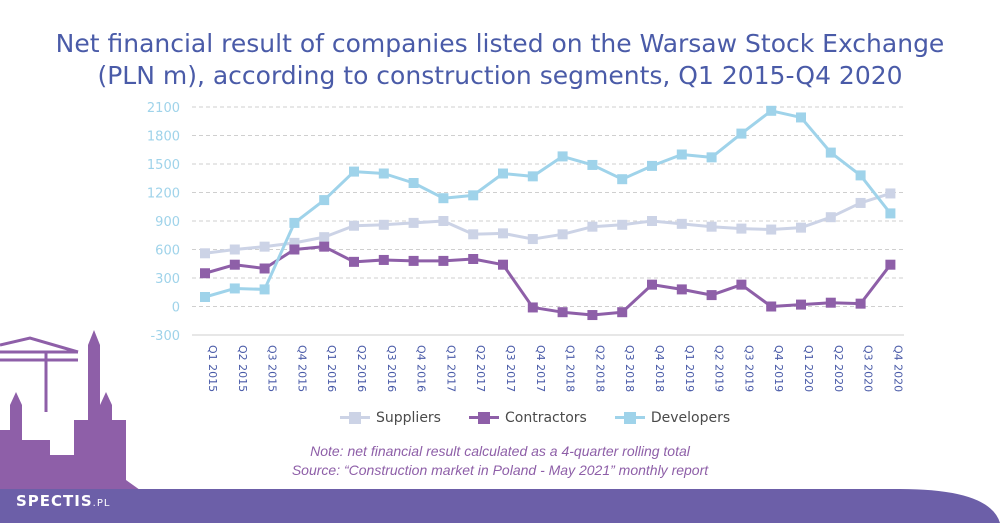  Describe the element at coordinates (629, 368) in the screenshot. I see `x-tick-label: Q3 2018` at that location.